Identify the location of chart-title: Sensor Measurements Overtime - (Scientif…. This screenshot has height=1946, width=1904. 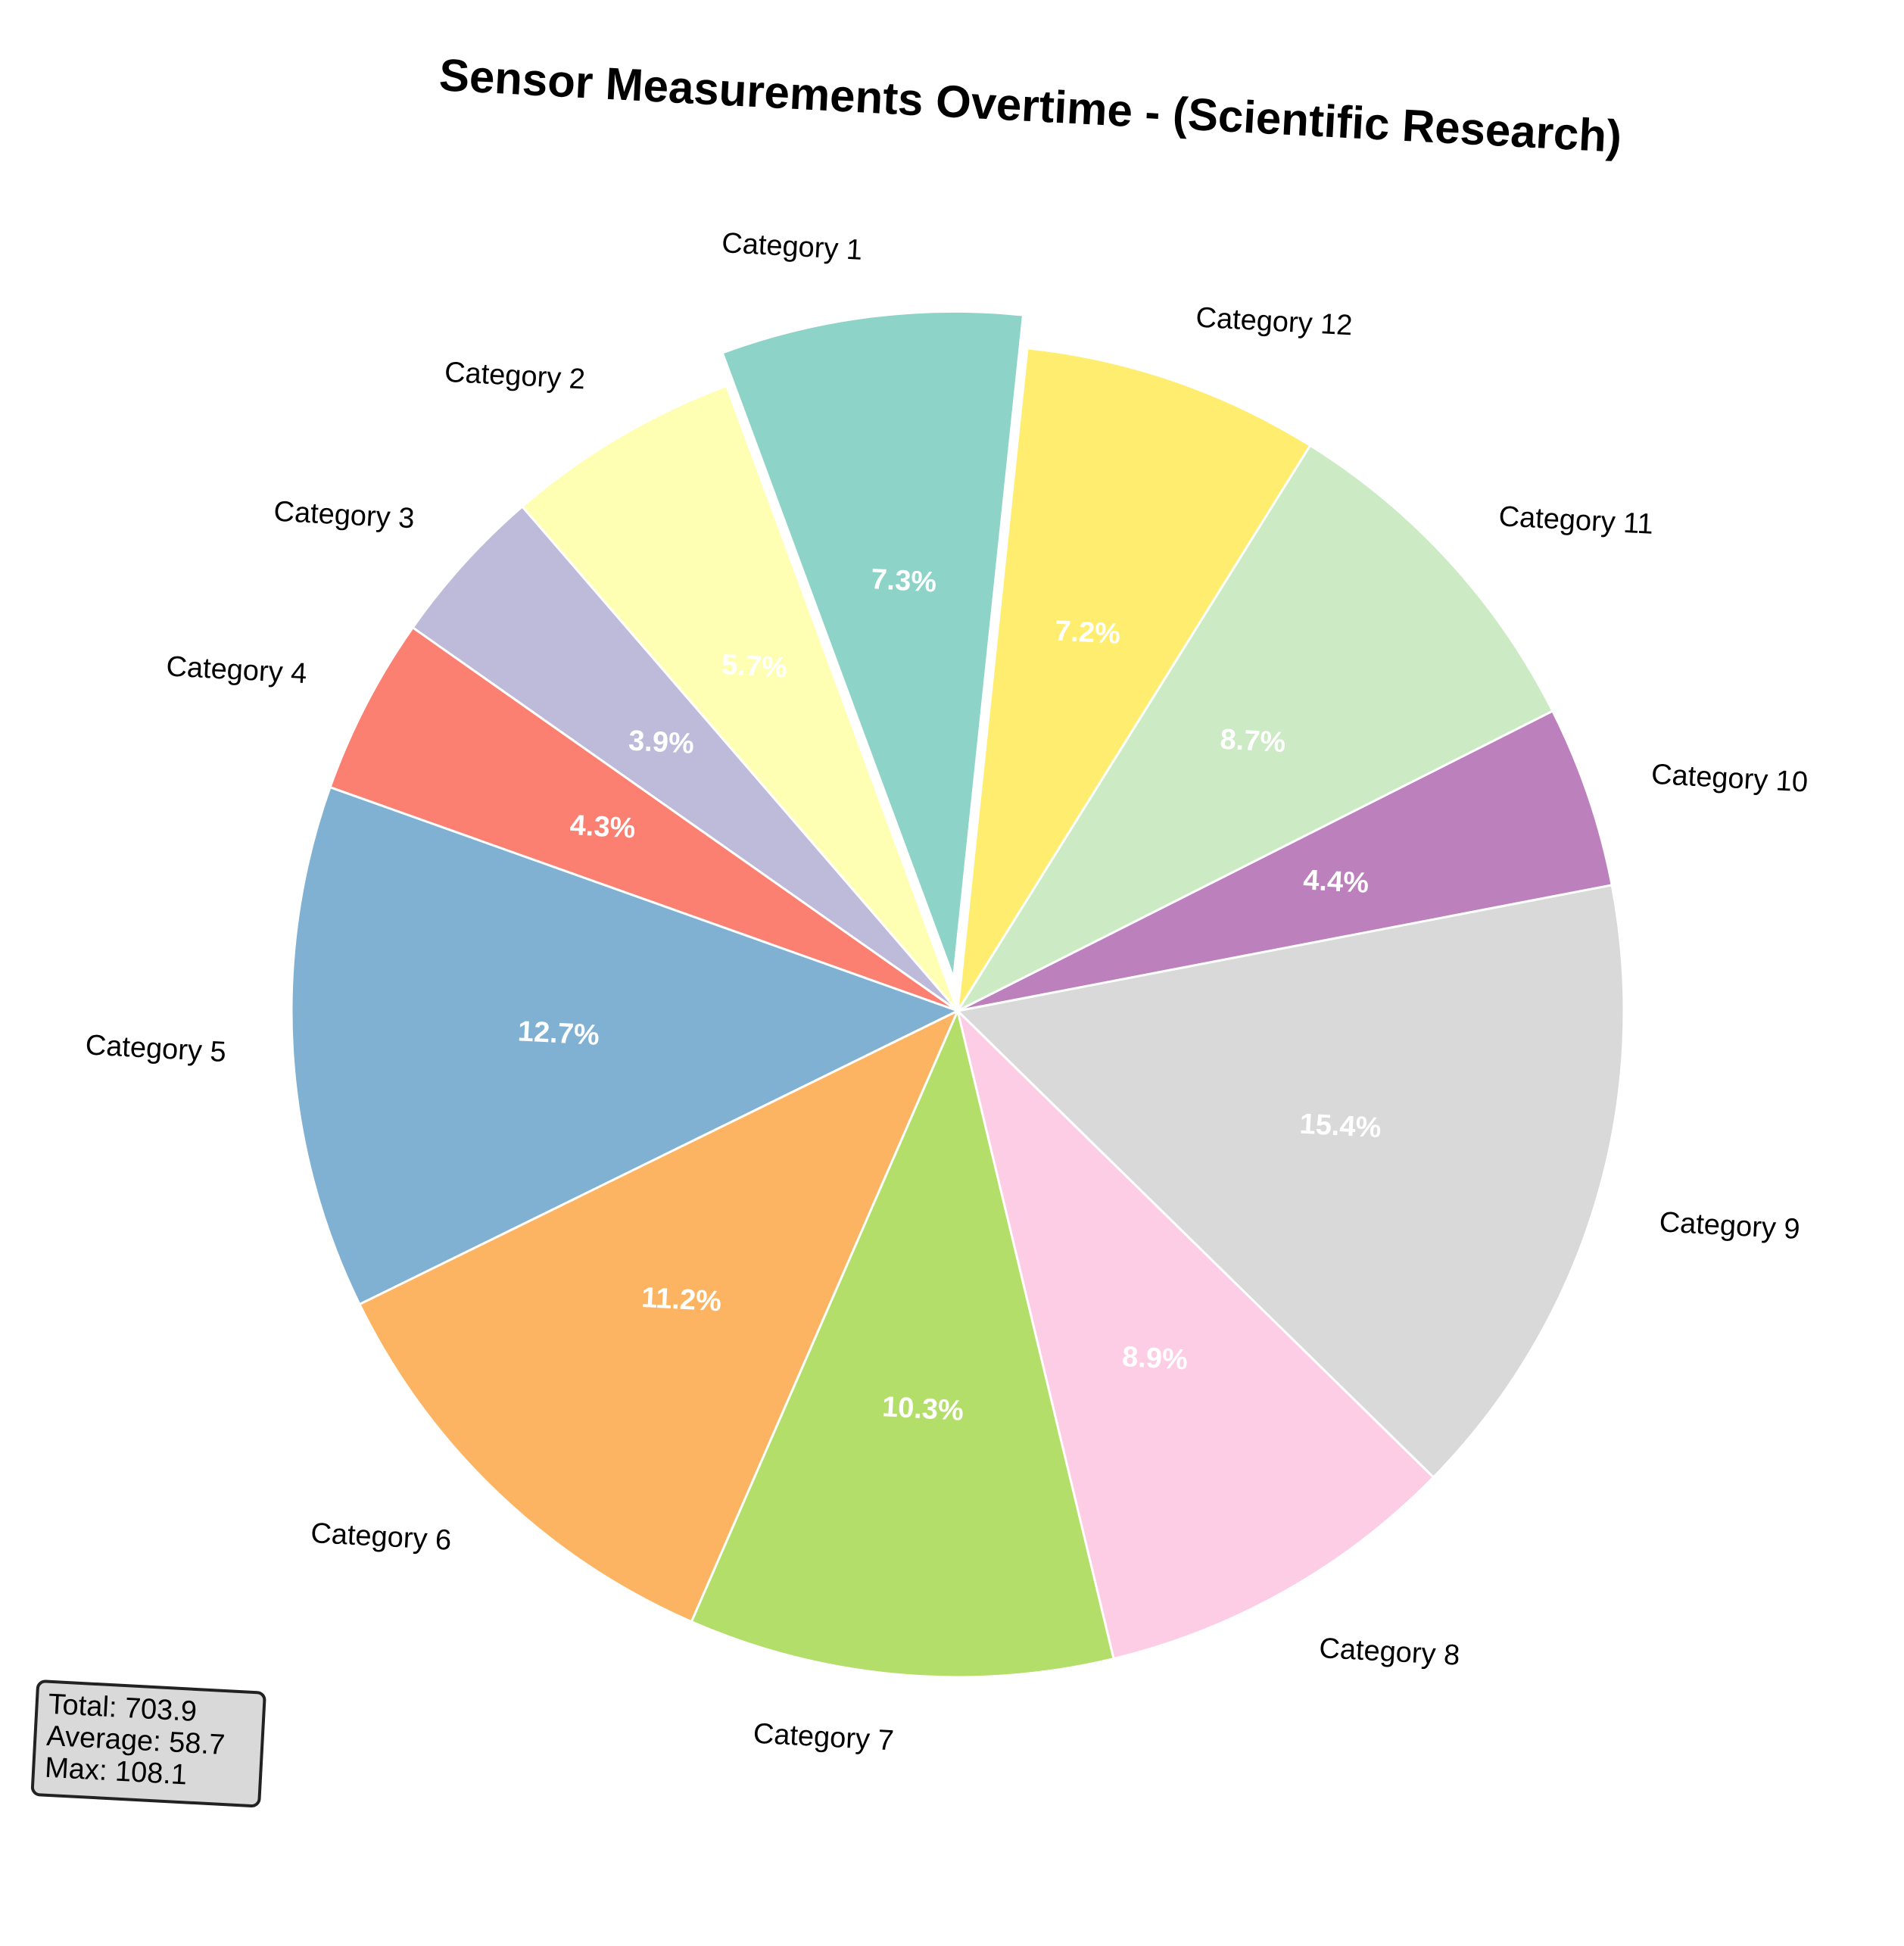
(1030, 105).